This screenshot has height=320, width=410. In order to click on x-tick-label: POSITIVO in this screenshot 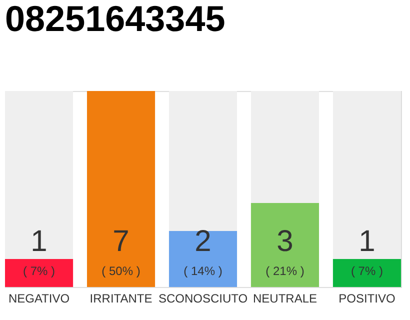, I will do `click(367, 299)`.